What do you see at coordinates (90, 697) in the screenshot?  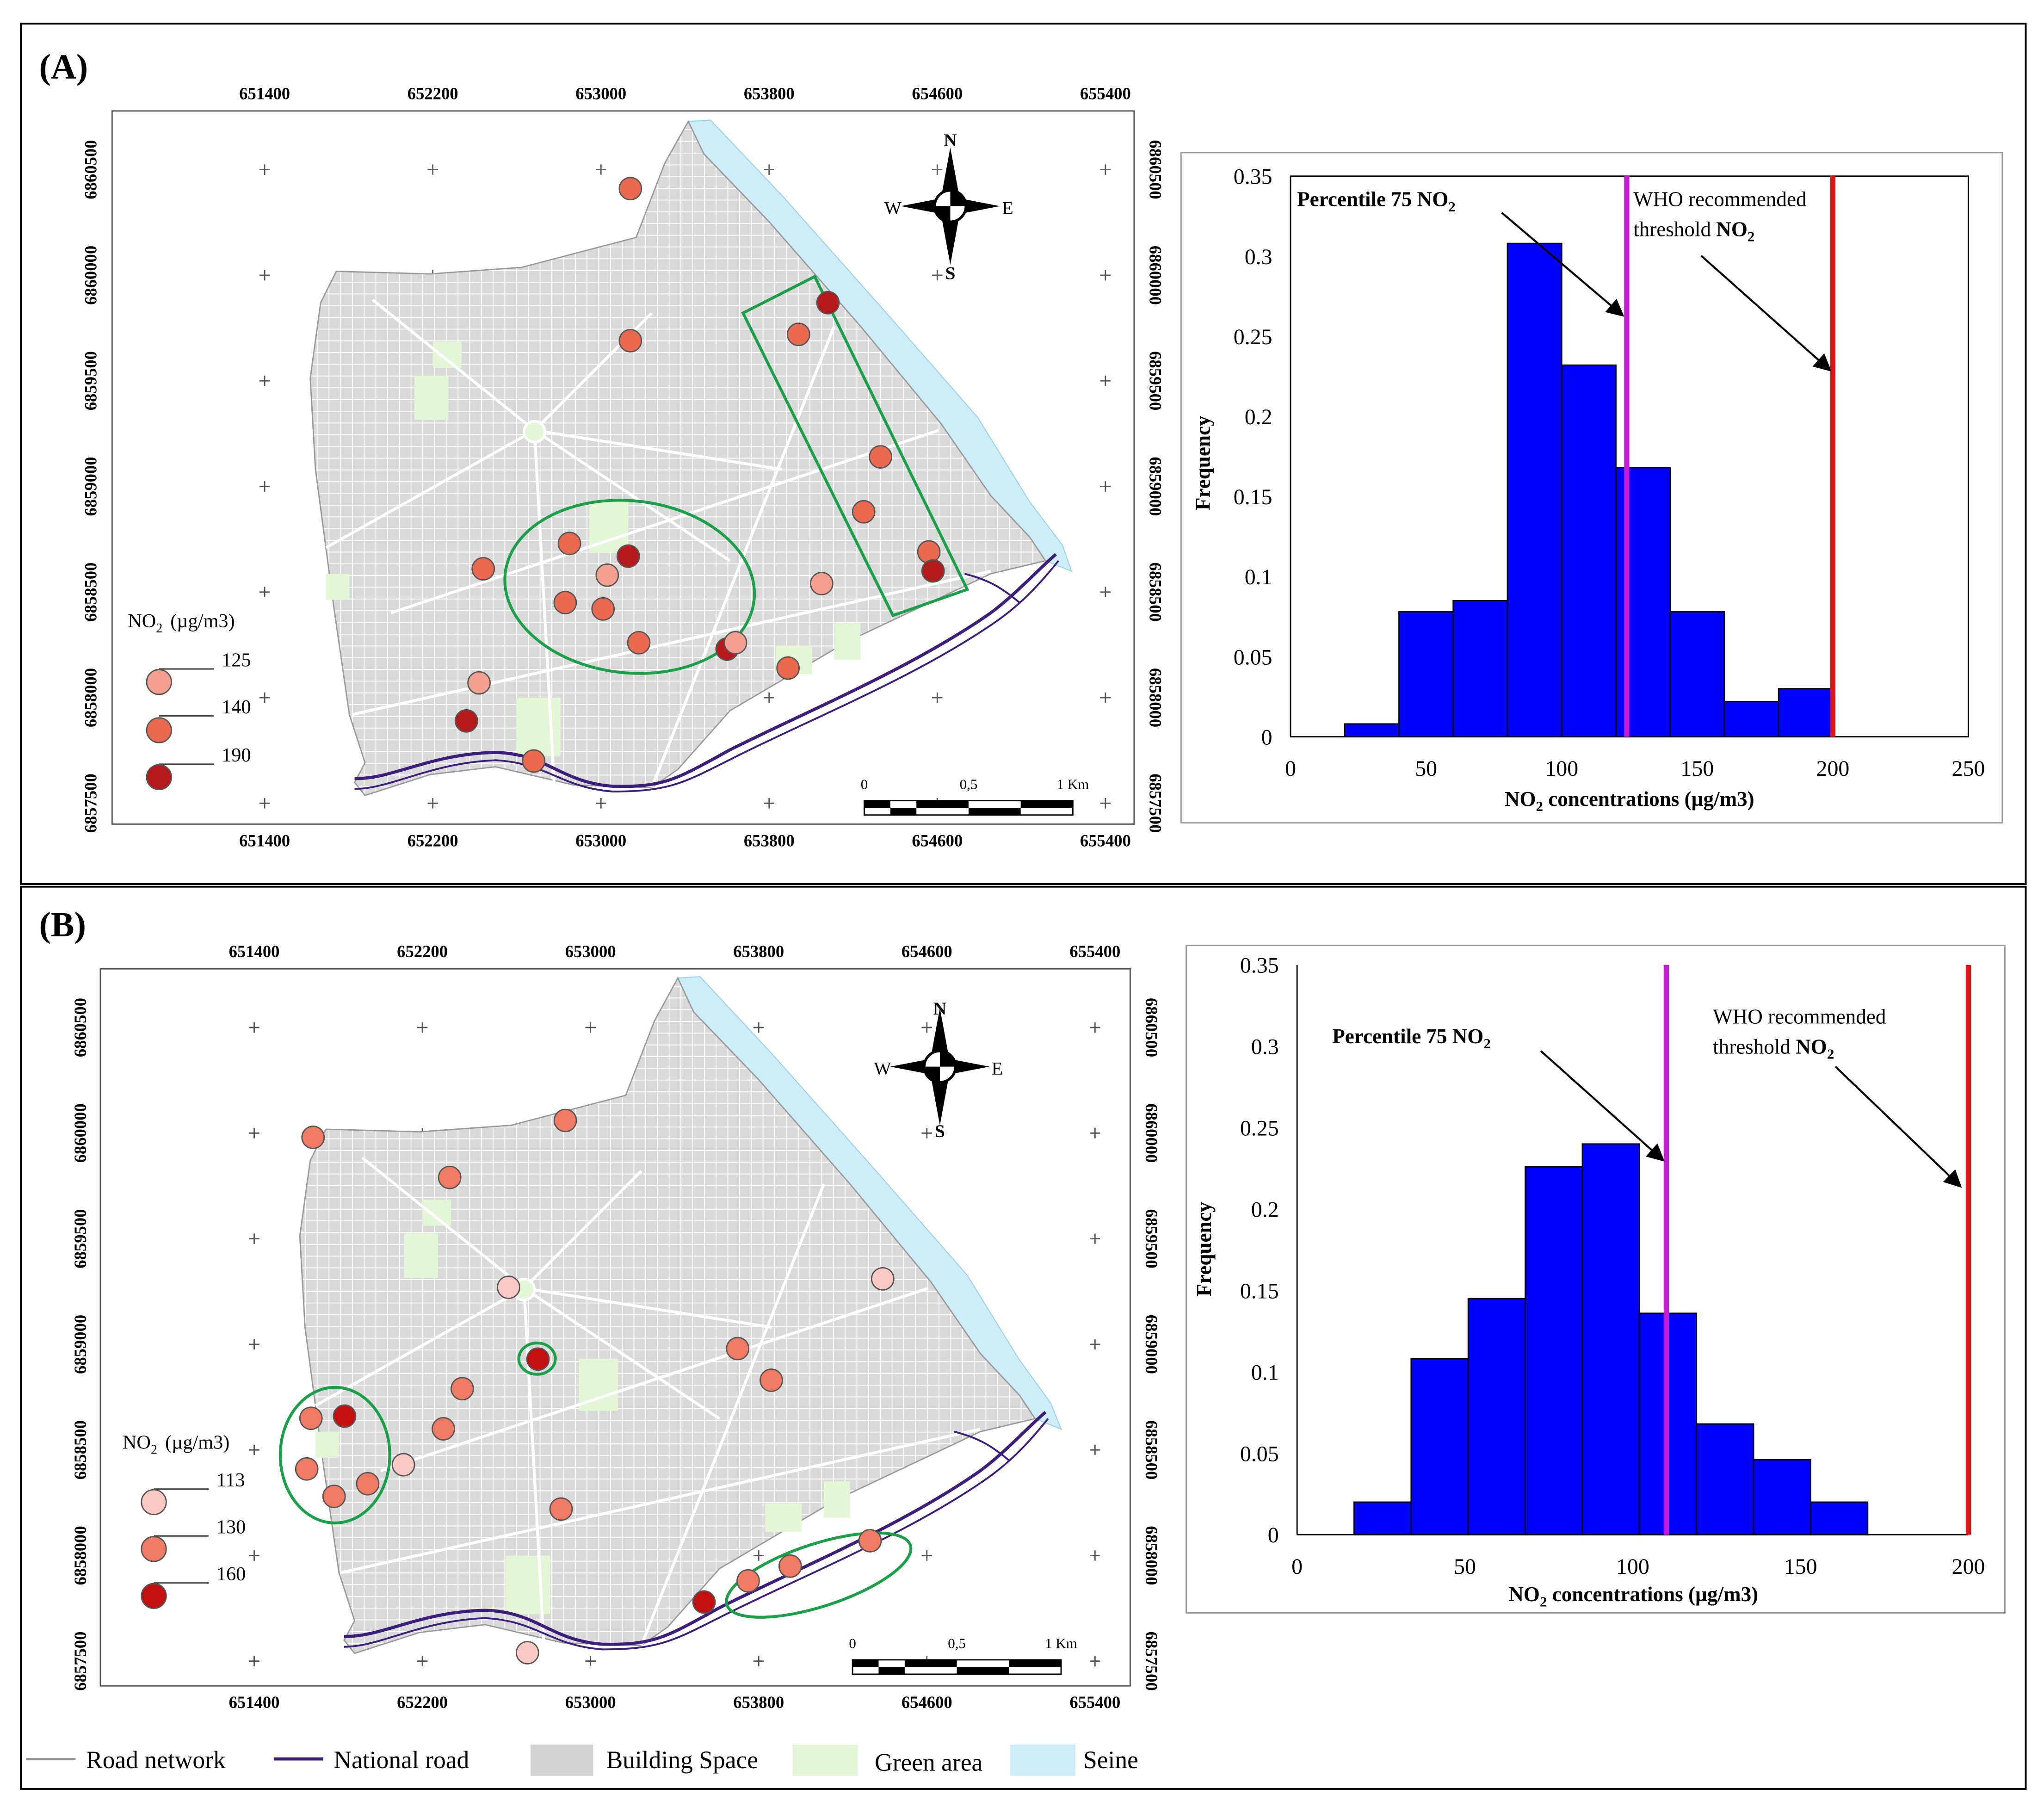 I see `map-a-ytick-left: 6858000` at bounding box center [90, 697].